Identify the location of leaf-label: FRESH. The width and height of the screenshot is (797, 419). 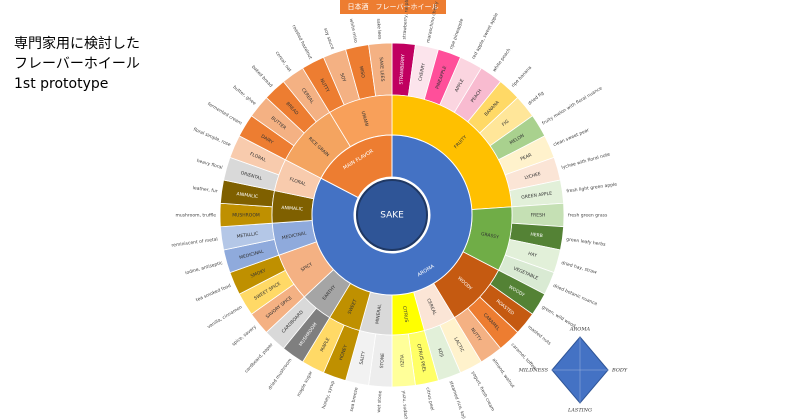
(538, 216).